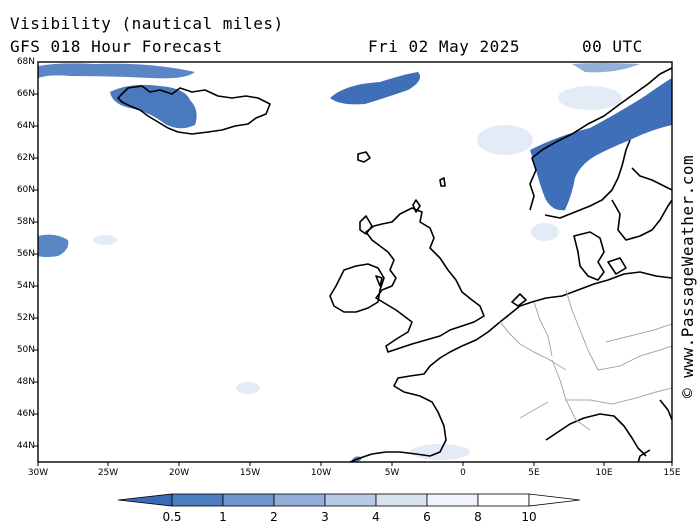 Image resolution: width=700 pixels, height=525 pixels. Describe the element at coordinates (25, 222) in the screenshot. I see `lat-label-58n: 58N` at that location.